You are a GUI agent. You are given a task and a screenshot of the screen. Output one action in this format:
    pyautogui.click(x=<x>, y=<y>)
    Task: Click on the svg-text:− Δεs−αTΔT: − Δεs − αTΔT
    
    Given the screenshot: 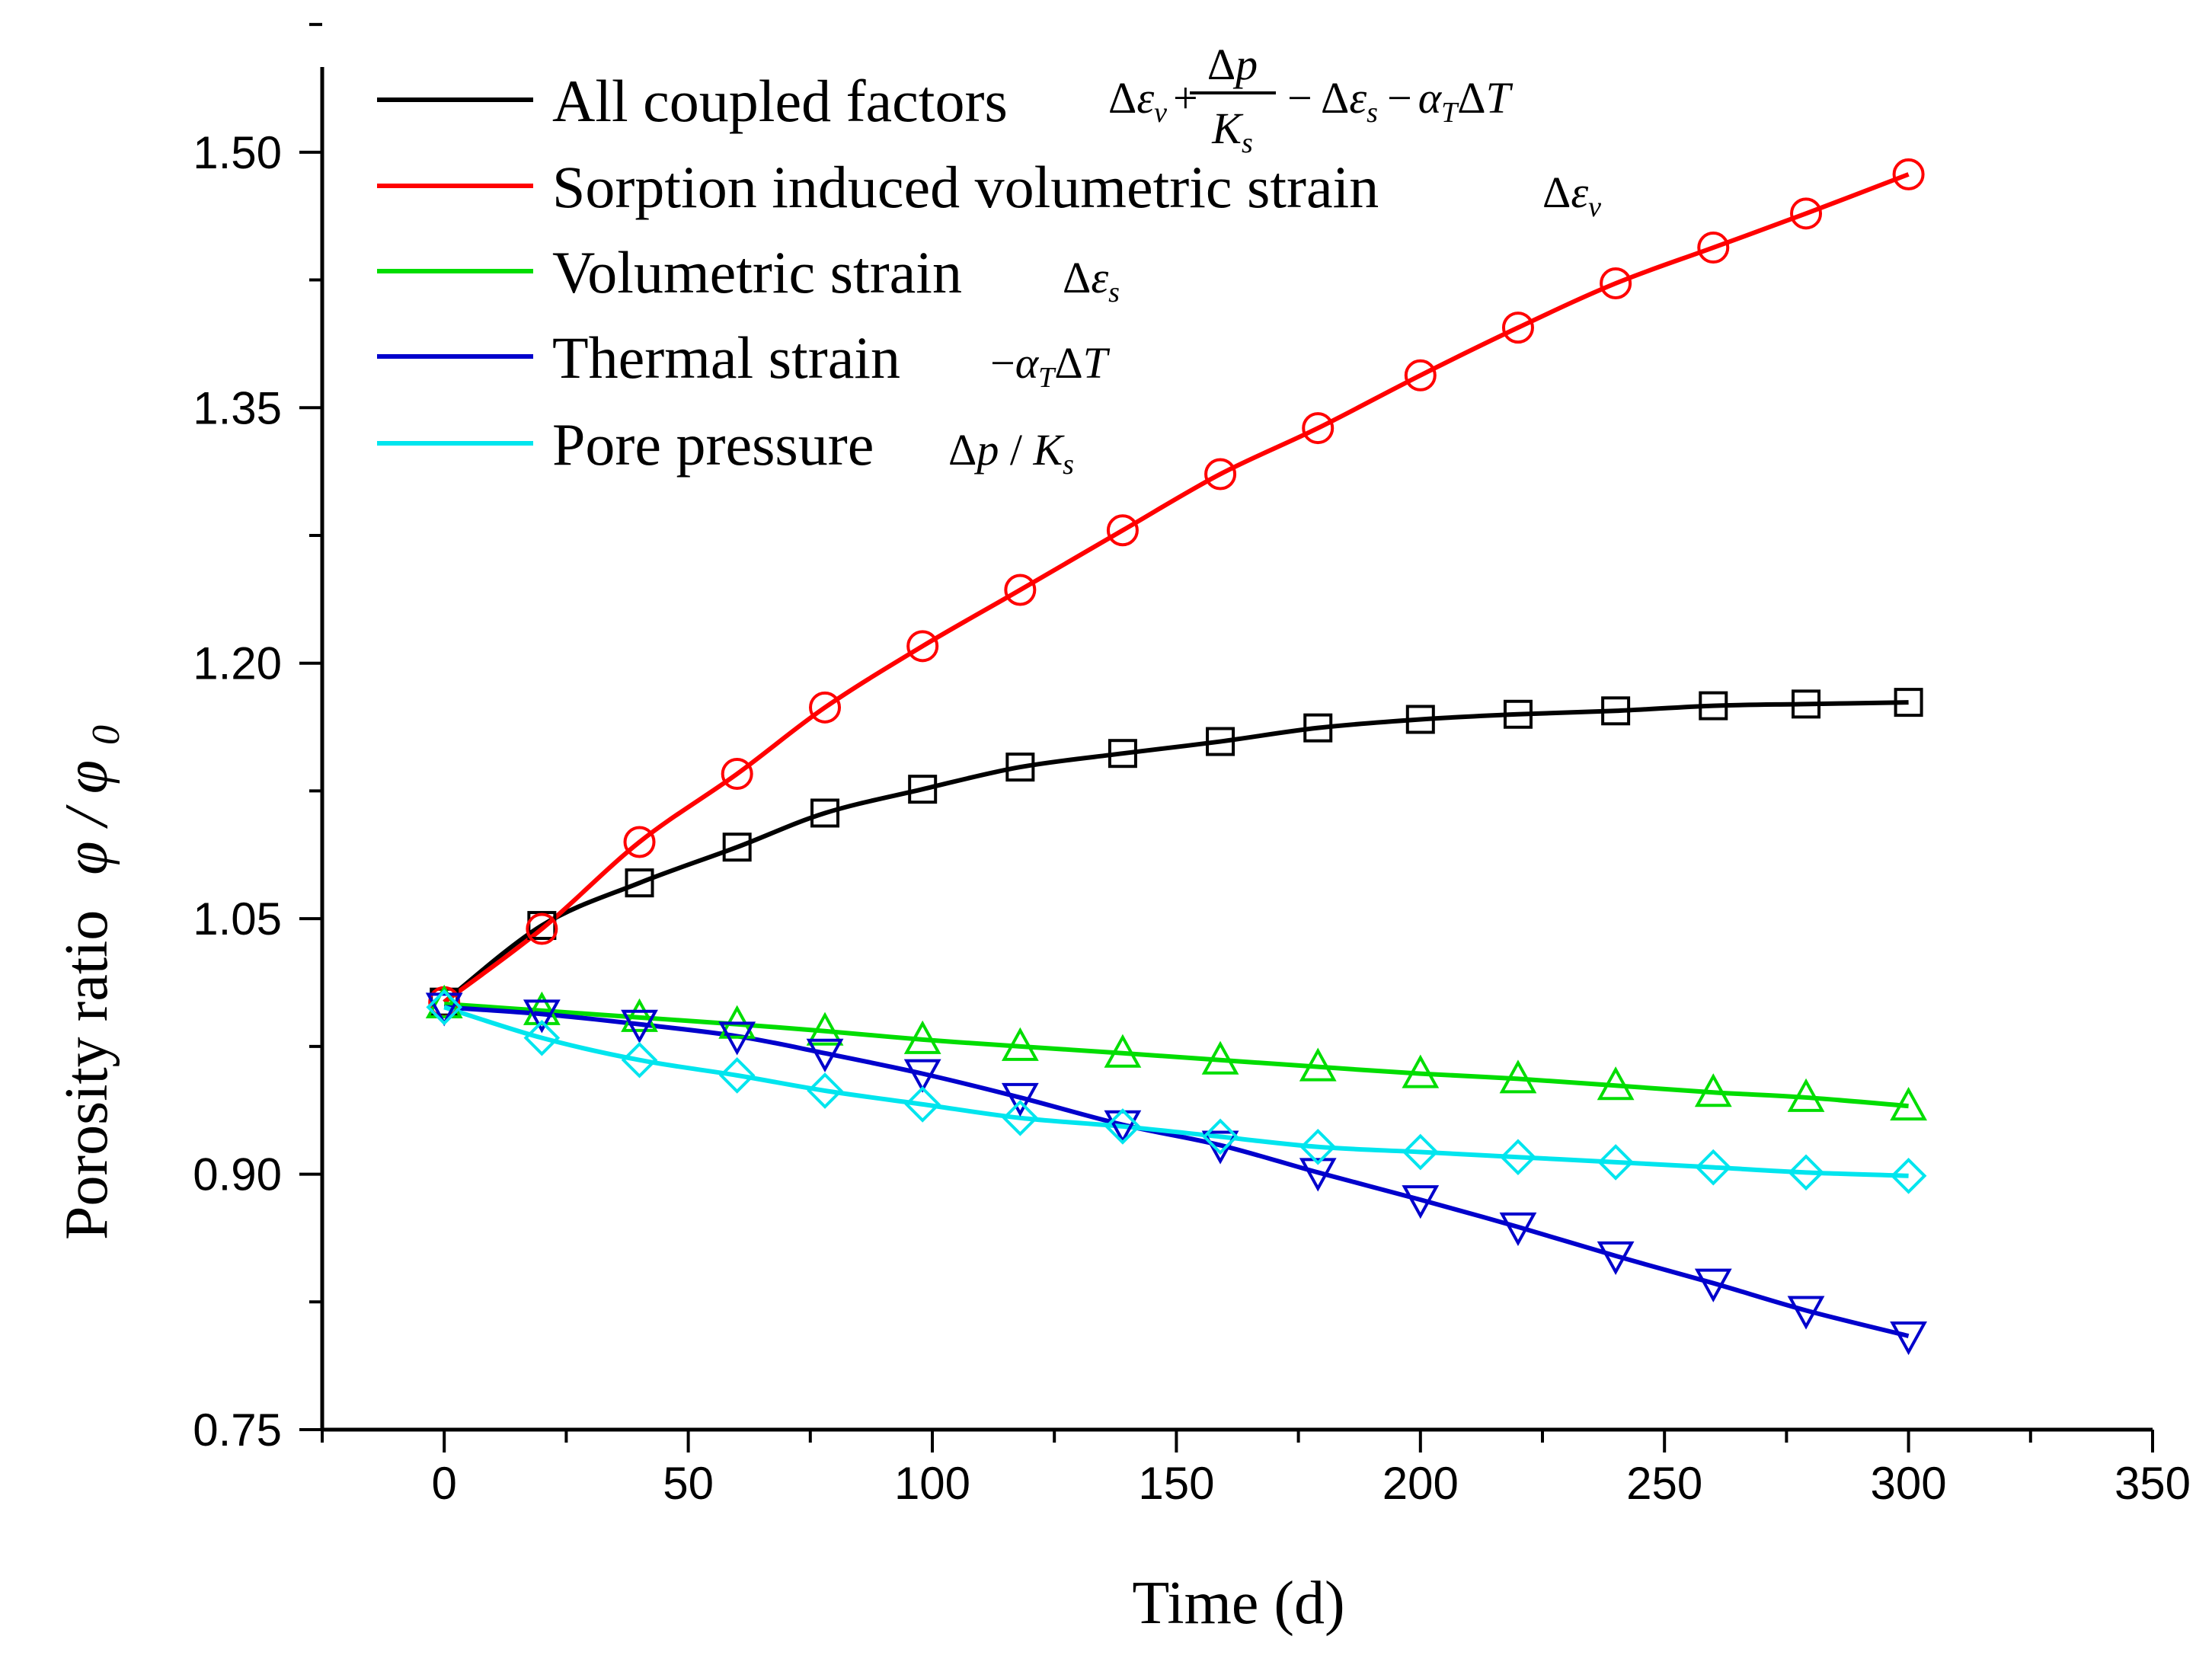 What is the action you would take?
    pyautogui.click(x=1400, y=101)
    